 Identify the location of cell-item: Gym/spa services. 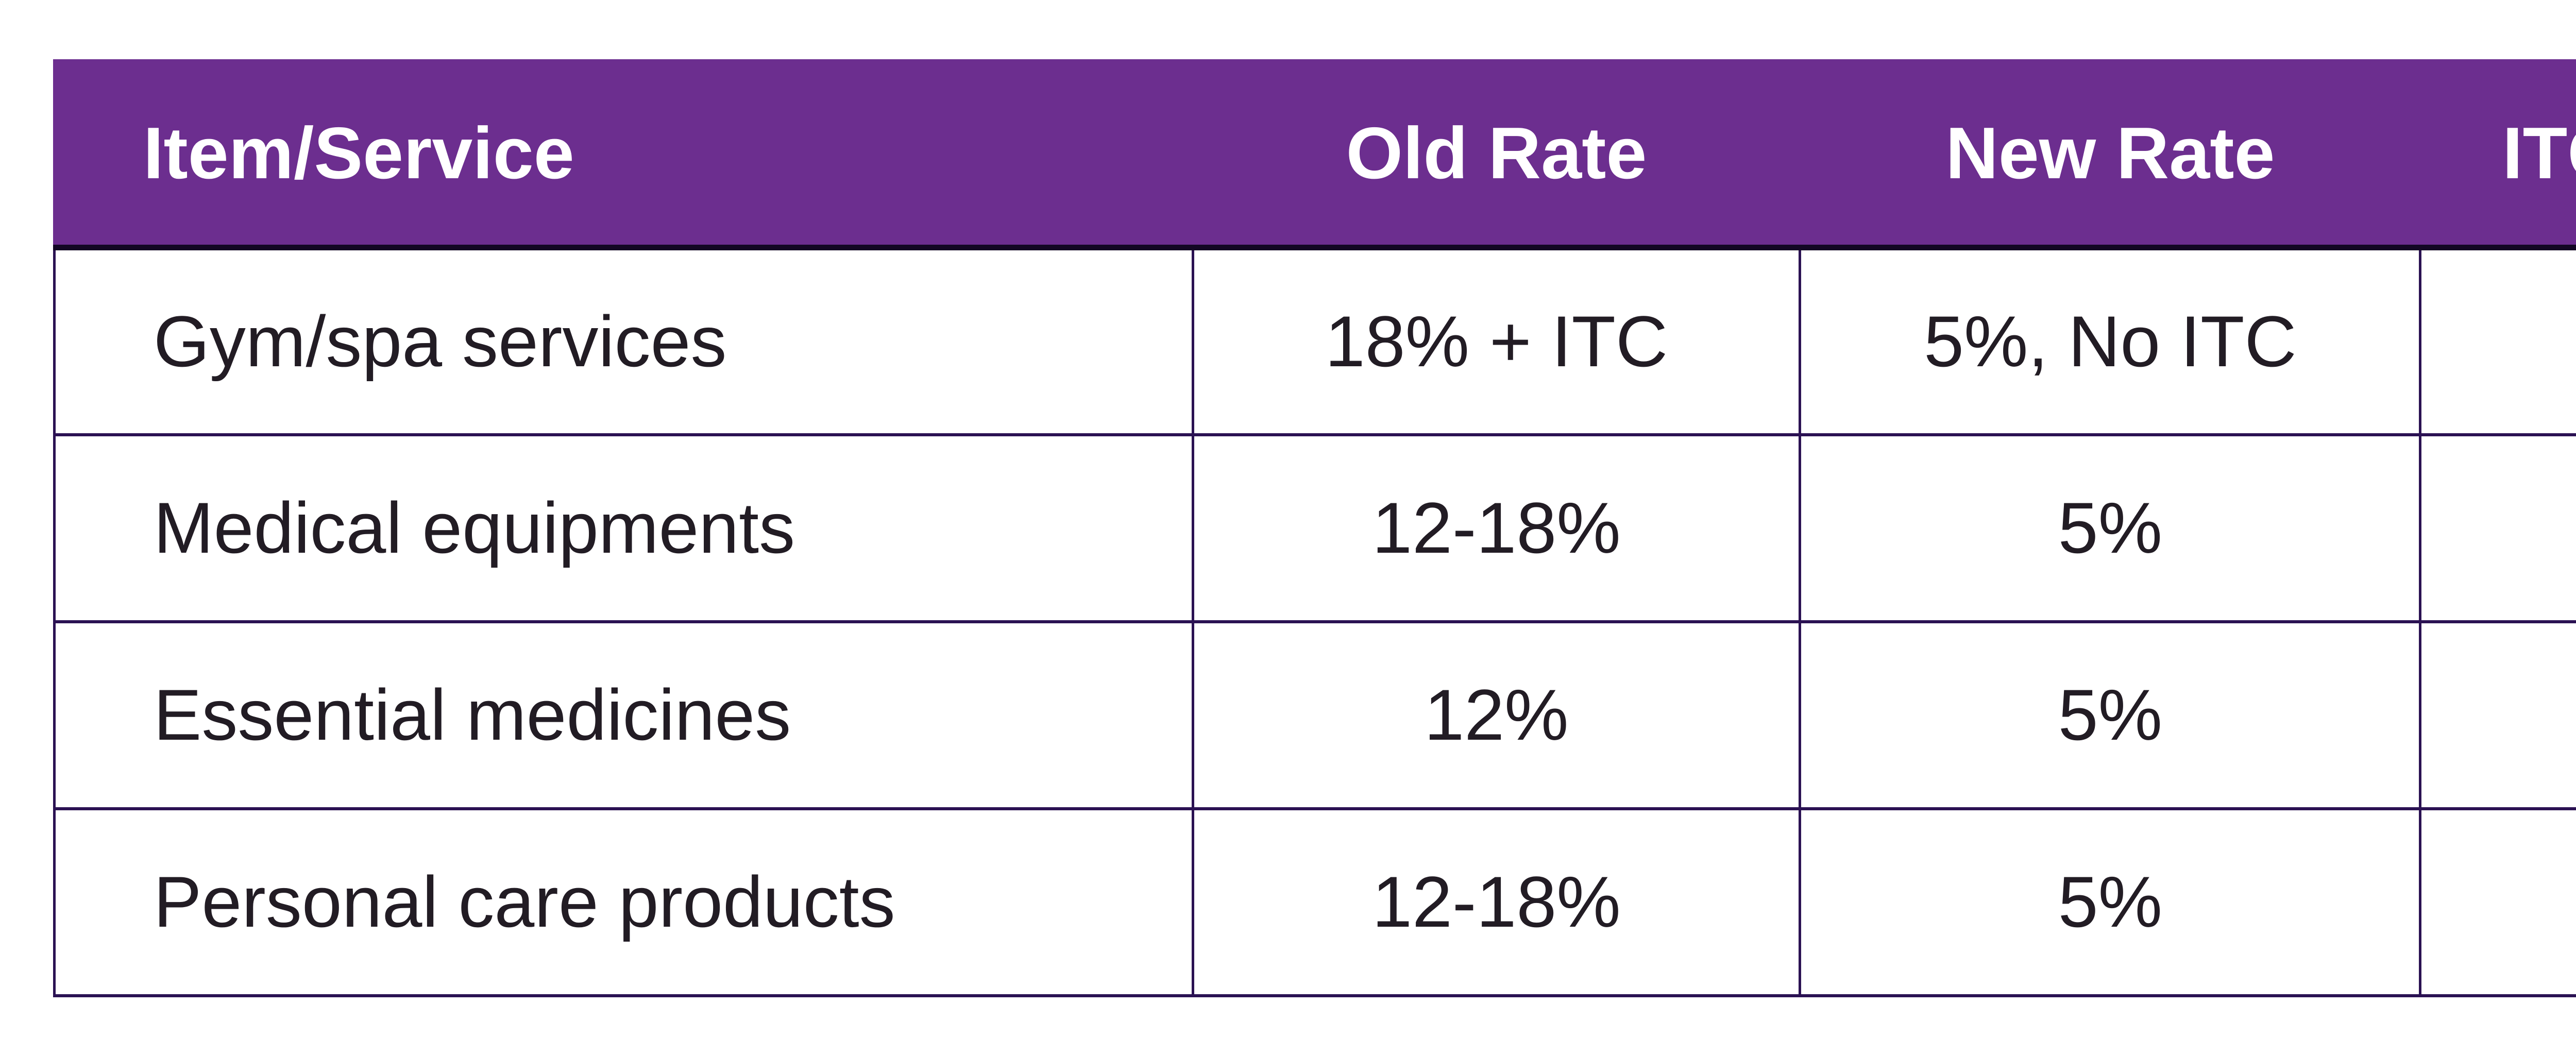
(623, 341).